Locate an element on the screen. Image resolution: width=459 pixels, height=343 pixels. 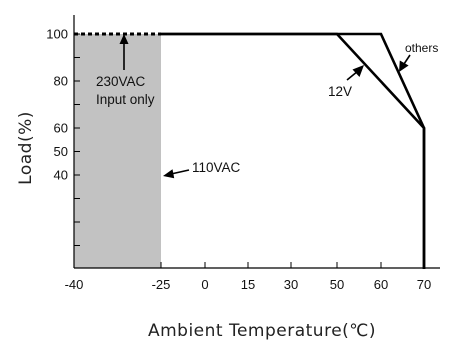
y-ticks: 40 50 60 80 100 is located at coordinates (63, 136).